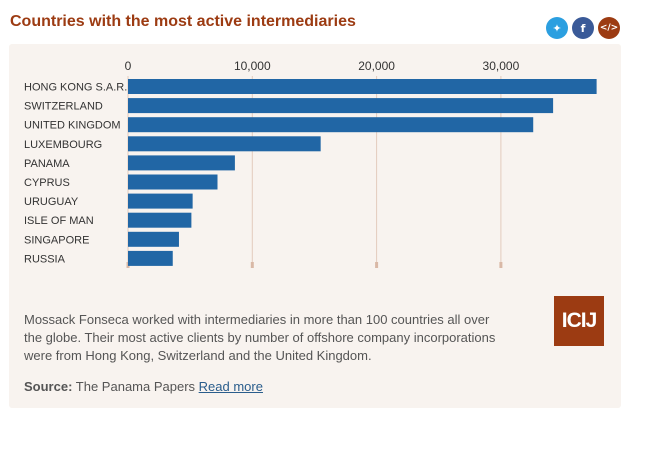 The width and height of the screenshot is (658, 461). I want to click on facebook-share-button: f, so click(583, 28).